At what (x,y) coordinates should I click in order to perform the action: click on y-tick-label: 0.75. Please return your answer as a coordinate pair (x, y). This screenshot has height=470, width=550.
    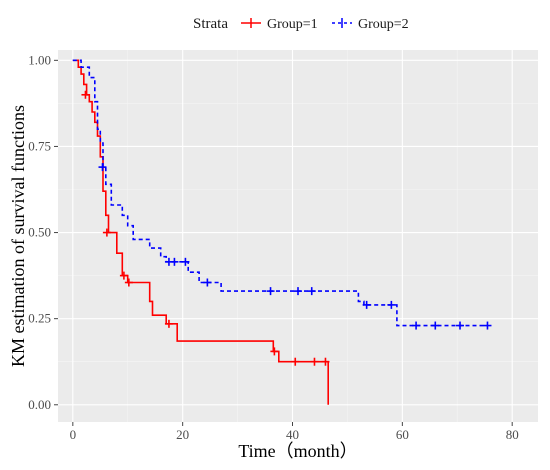
    Looking at the image, I should click on (39, 145).